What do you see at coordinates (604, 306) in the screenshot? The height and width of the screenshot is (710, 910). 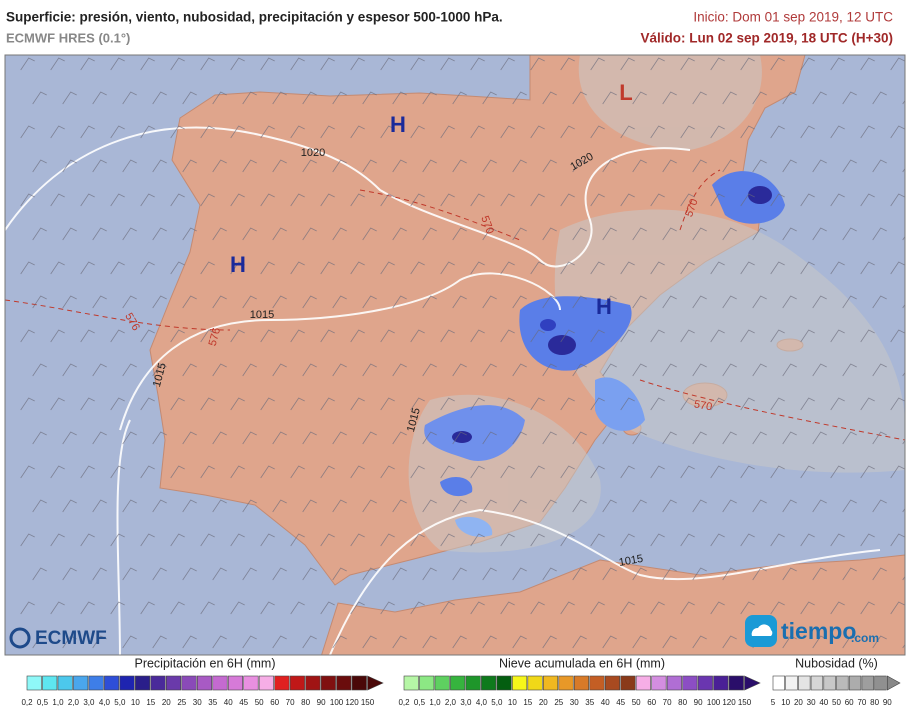 I see `pressure-center: H` at bounding box center [604, 306].